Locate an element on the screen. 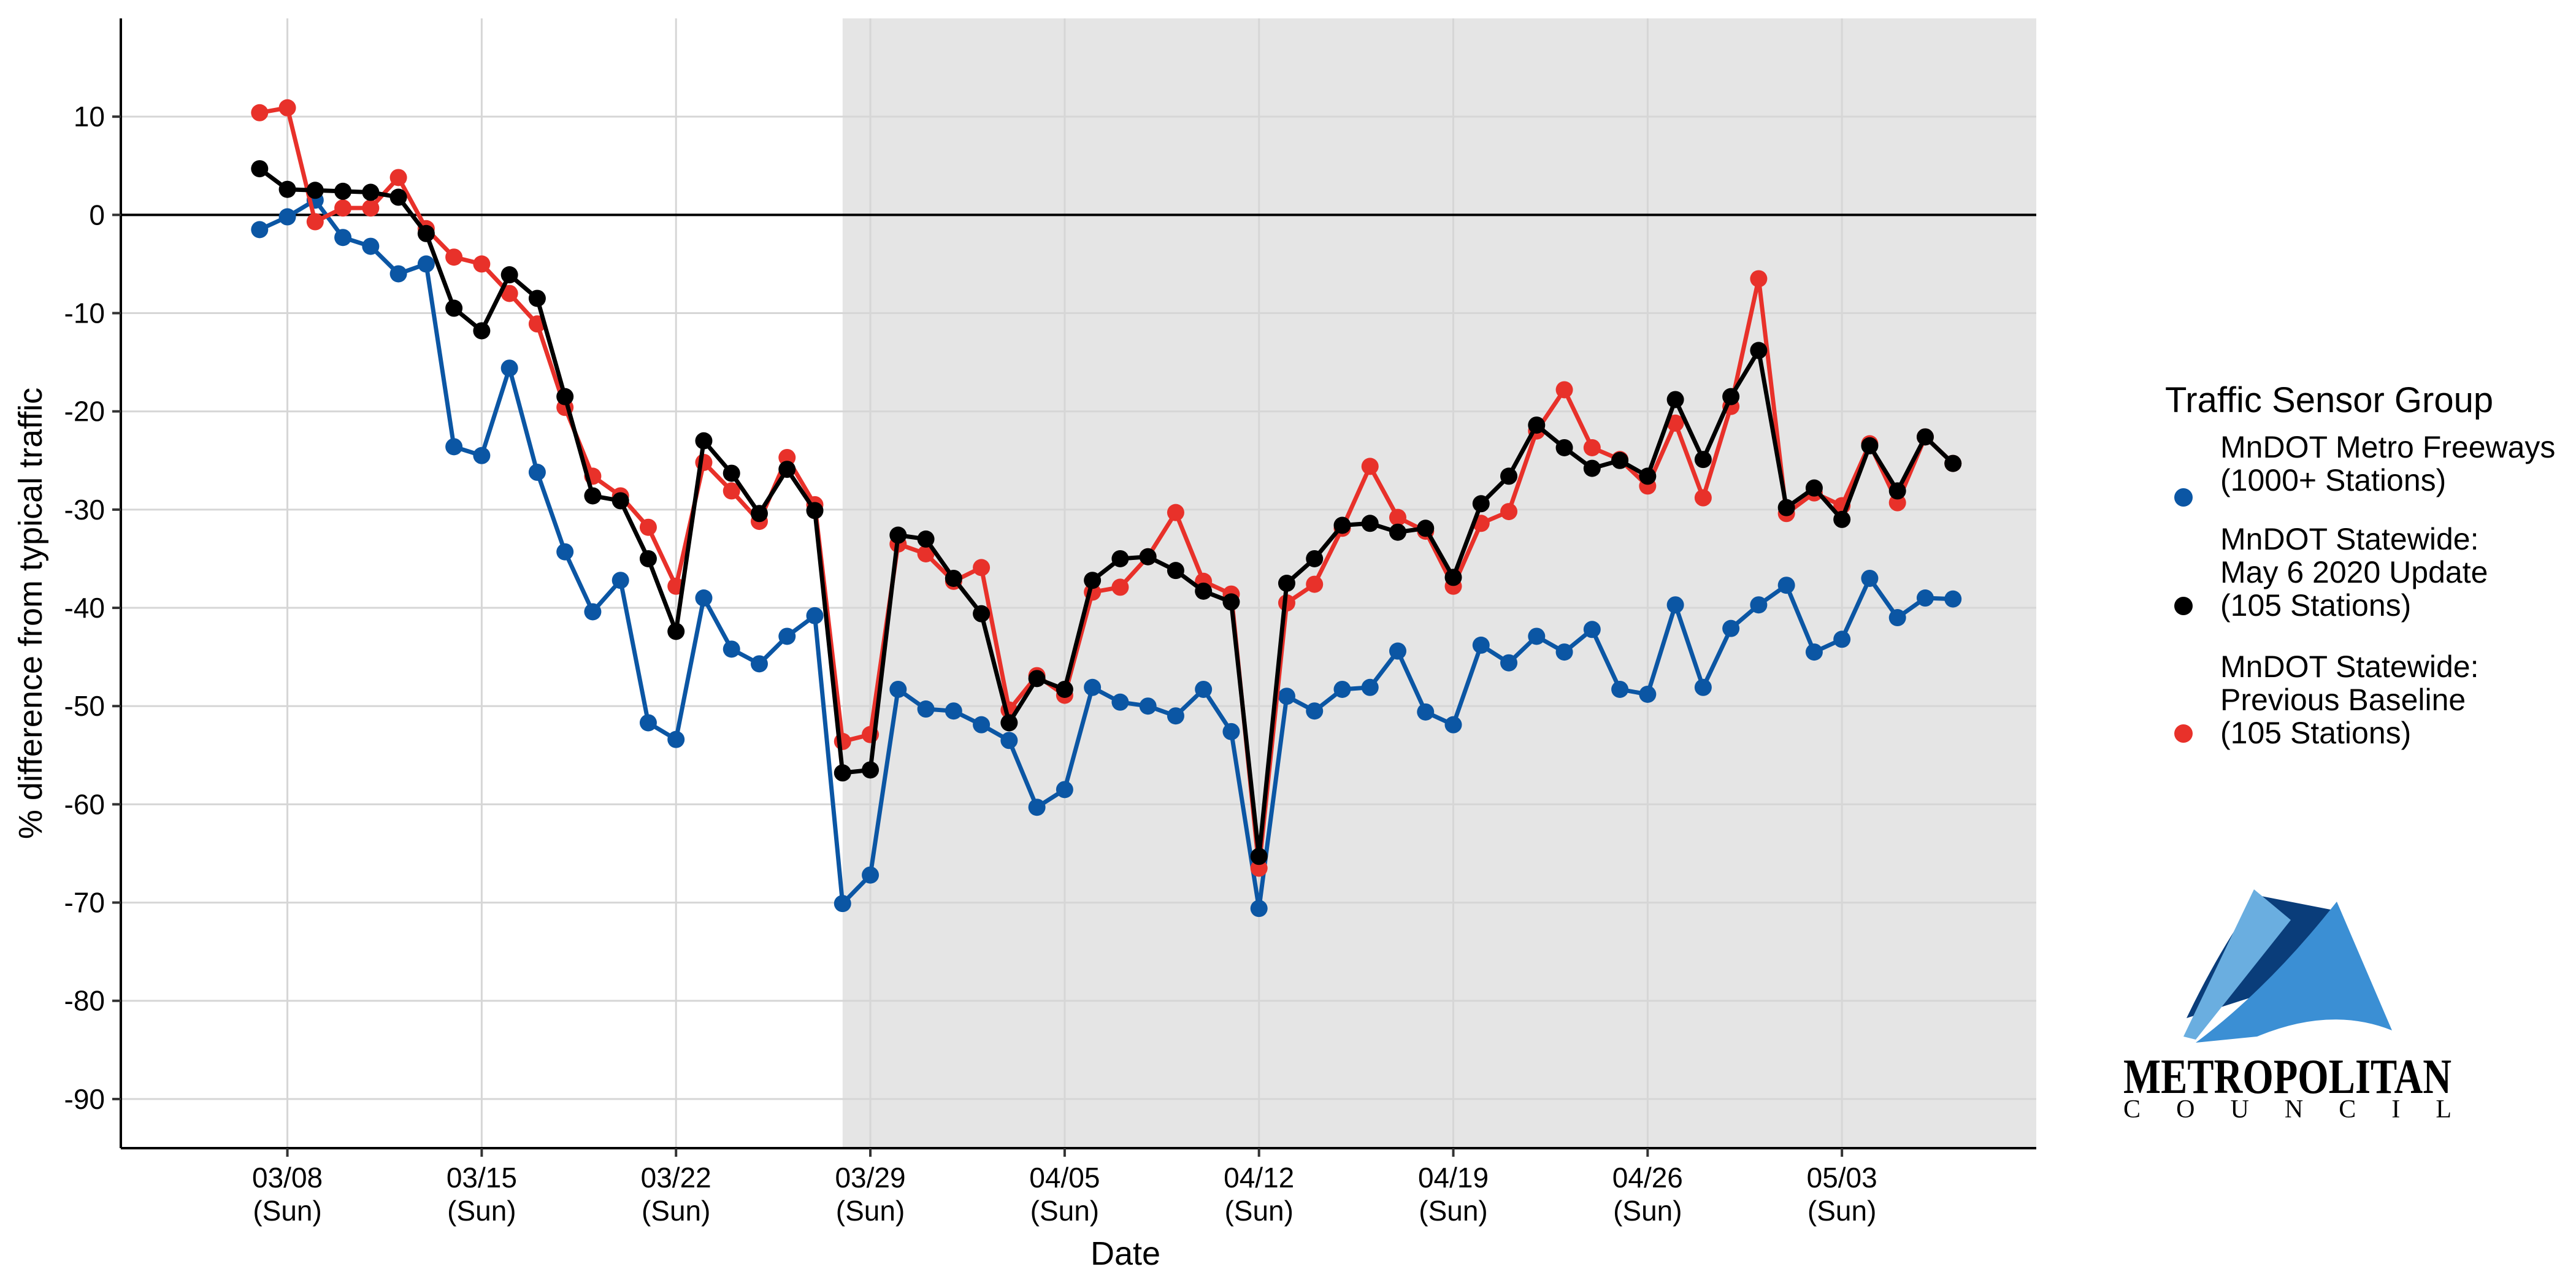 This screenshot has height=1288, width=2576. x-tick-label-date: 04/26 is located at coordinates (1647, 1178).